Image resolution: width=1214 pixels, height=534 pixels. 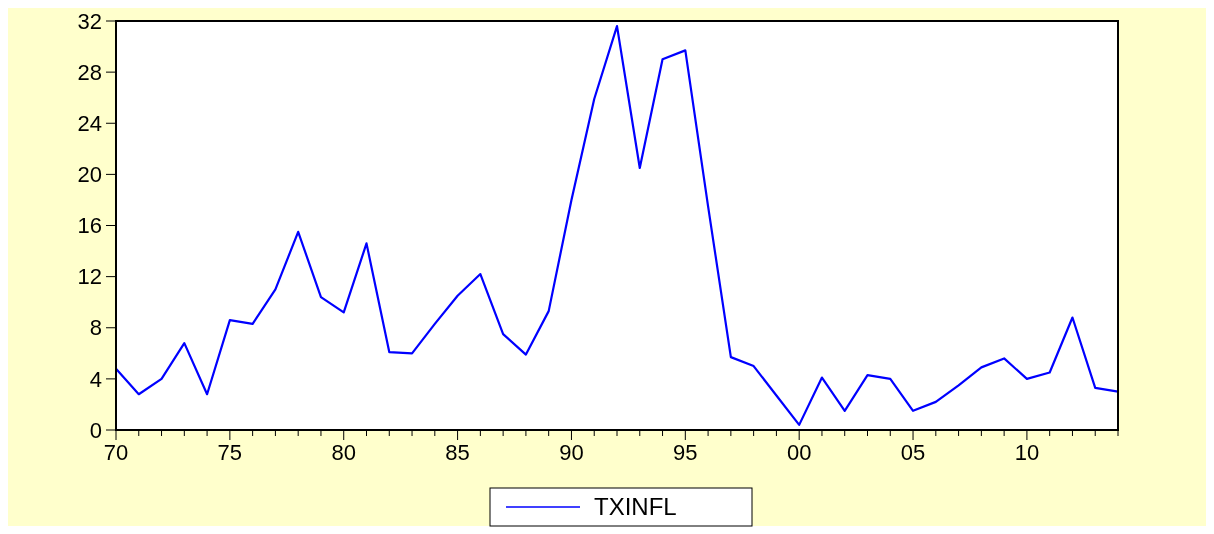 I want to click on x-tick-label: 70, so click(x=116, y=452).